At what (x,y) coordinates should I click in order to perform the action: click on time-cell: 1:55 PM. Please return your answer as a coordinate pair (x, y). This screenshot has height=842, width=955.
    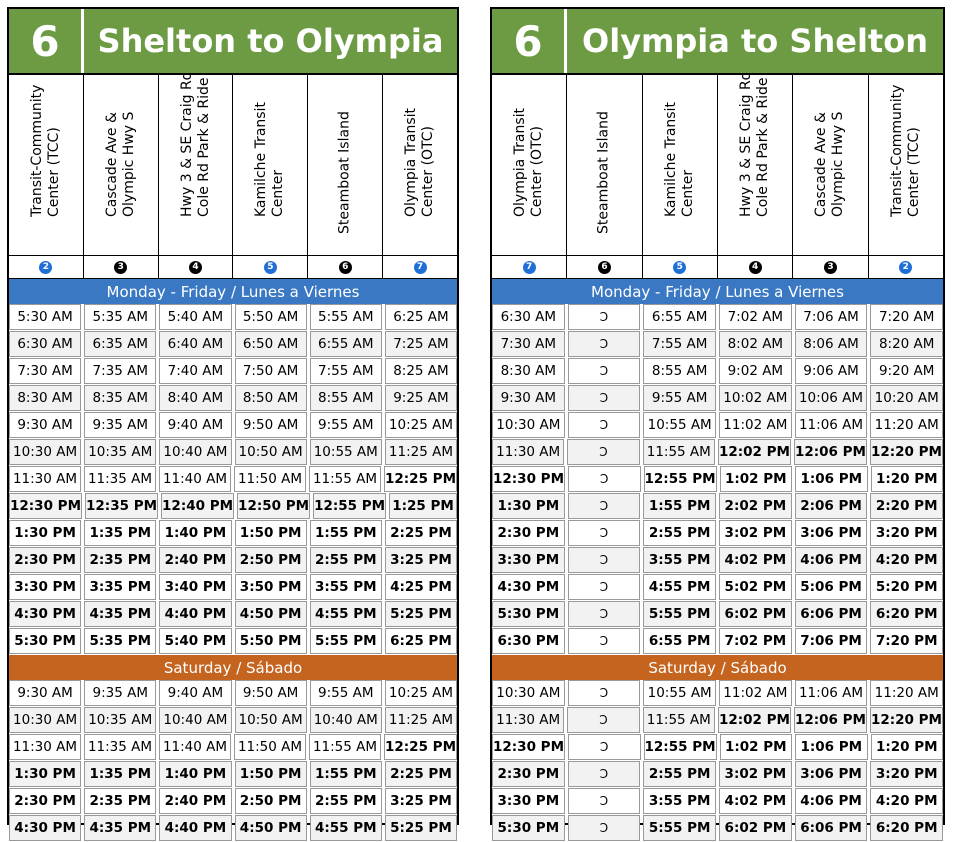
    Looking at the image, I should click on (345, 774).